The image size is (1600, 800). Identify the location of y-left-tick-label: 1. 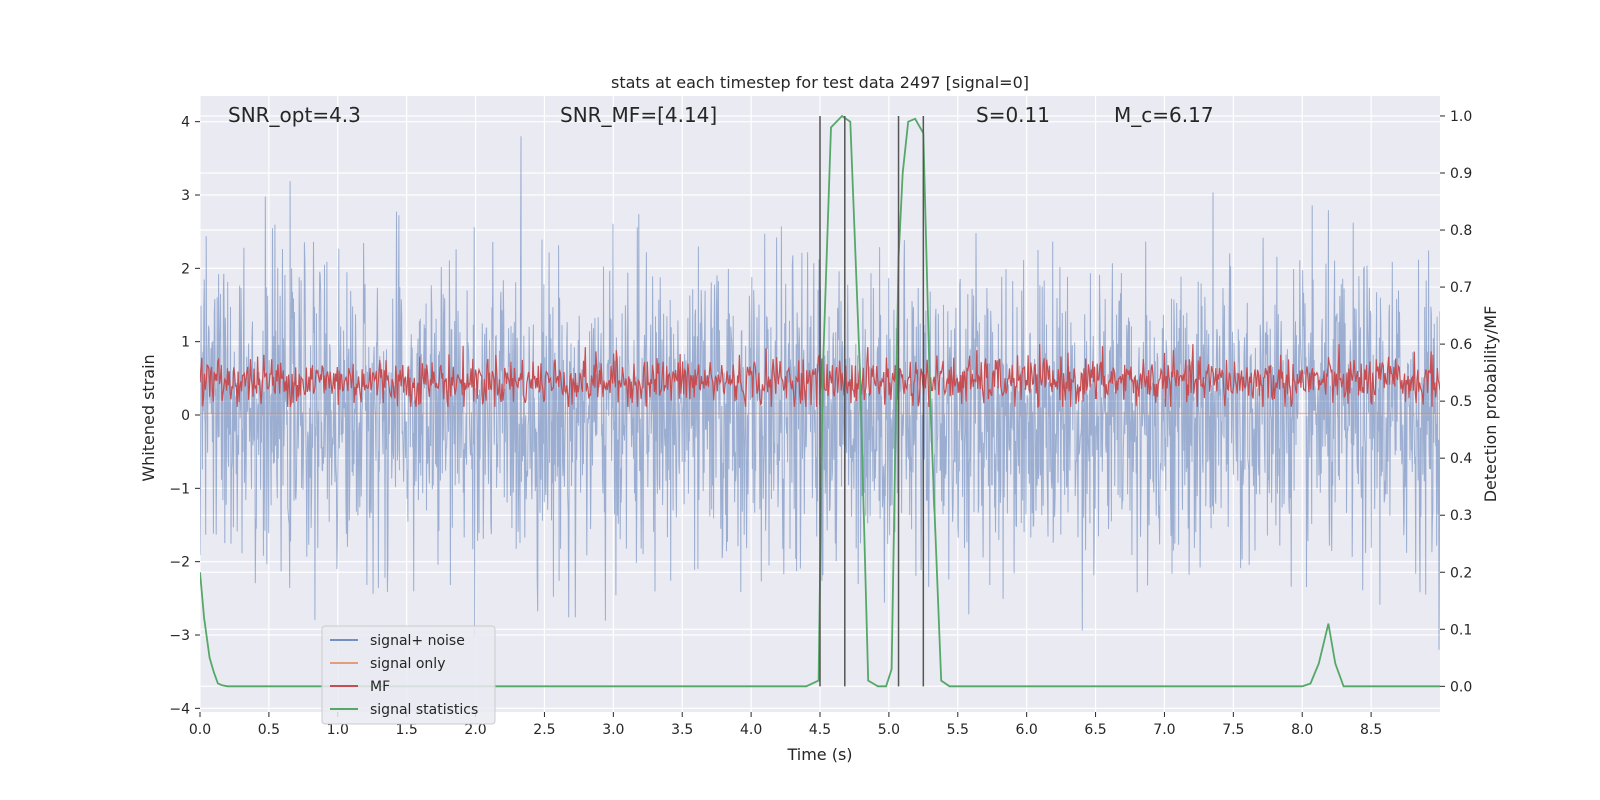
(185, 343).